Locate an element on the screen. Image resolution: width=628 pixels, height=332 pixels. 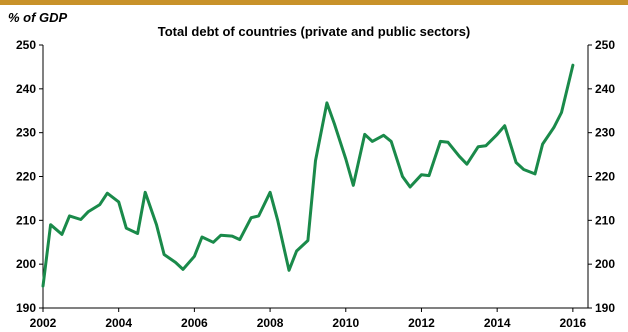
y-tick-label-right: 230 is located at coordinates (605, 133).